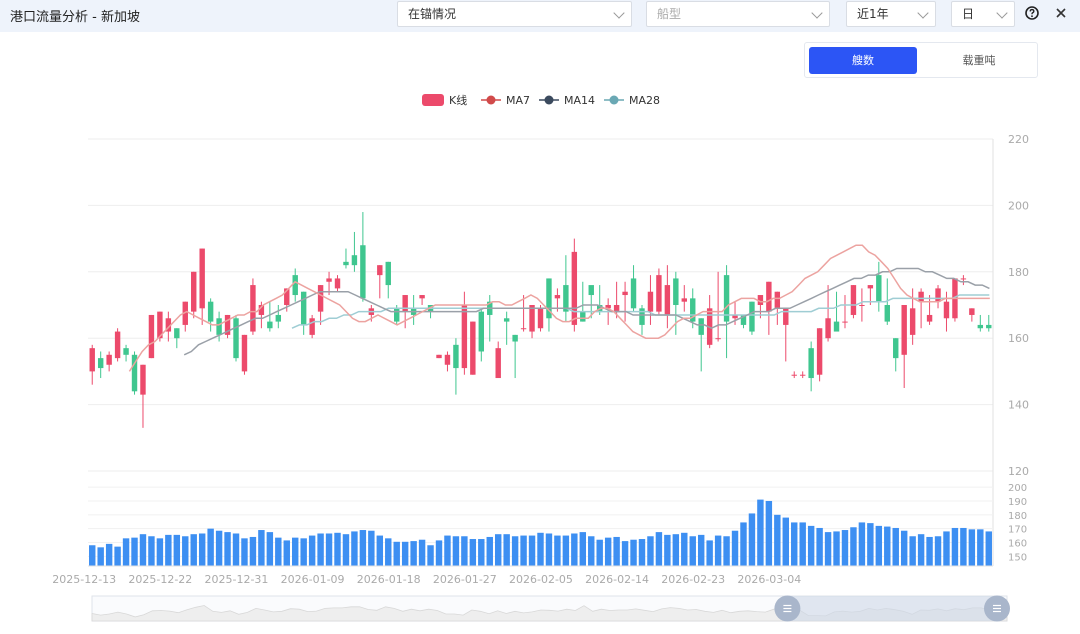 This screenshot has width=1080, height=634. What do you see at coordinates (997, 608) in the screenshot?
I see `zoom-handle-end` at bounding box center [997, 608].